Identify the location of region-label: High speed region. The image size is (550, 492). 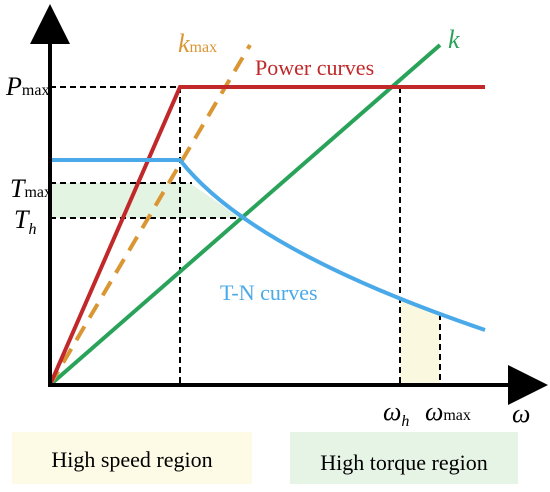
(131, 459).